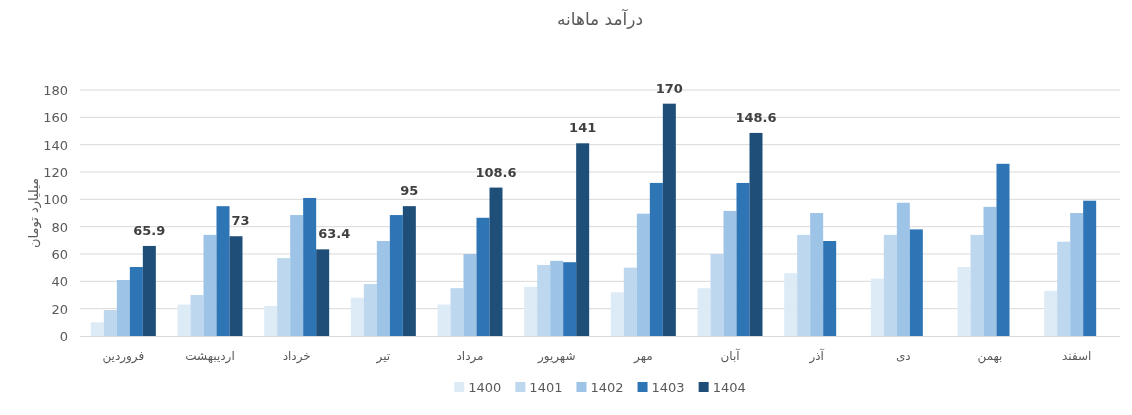 Image resolution: width=1132 pixels, height=415 pixels. What do you see at coordinates (600, 19) in the screenshot?
I see `title: درآمد ماهانه` at bounding box center [600, 19].